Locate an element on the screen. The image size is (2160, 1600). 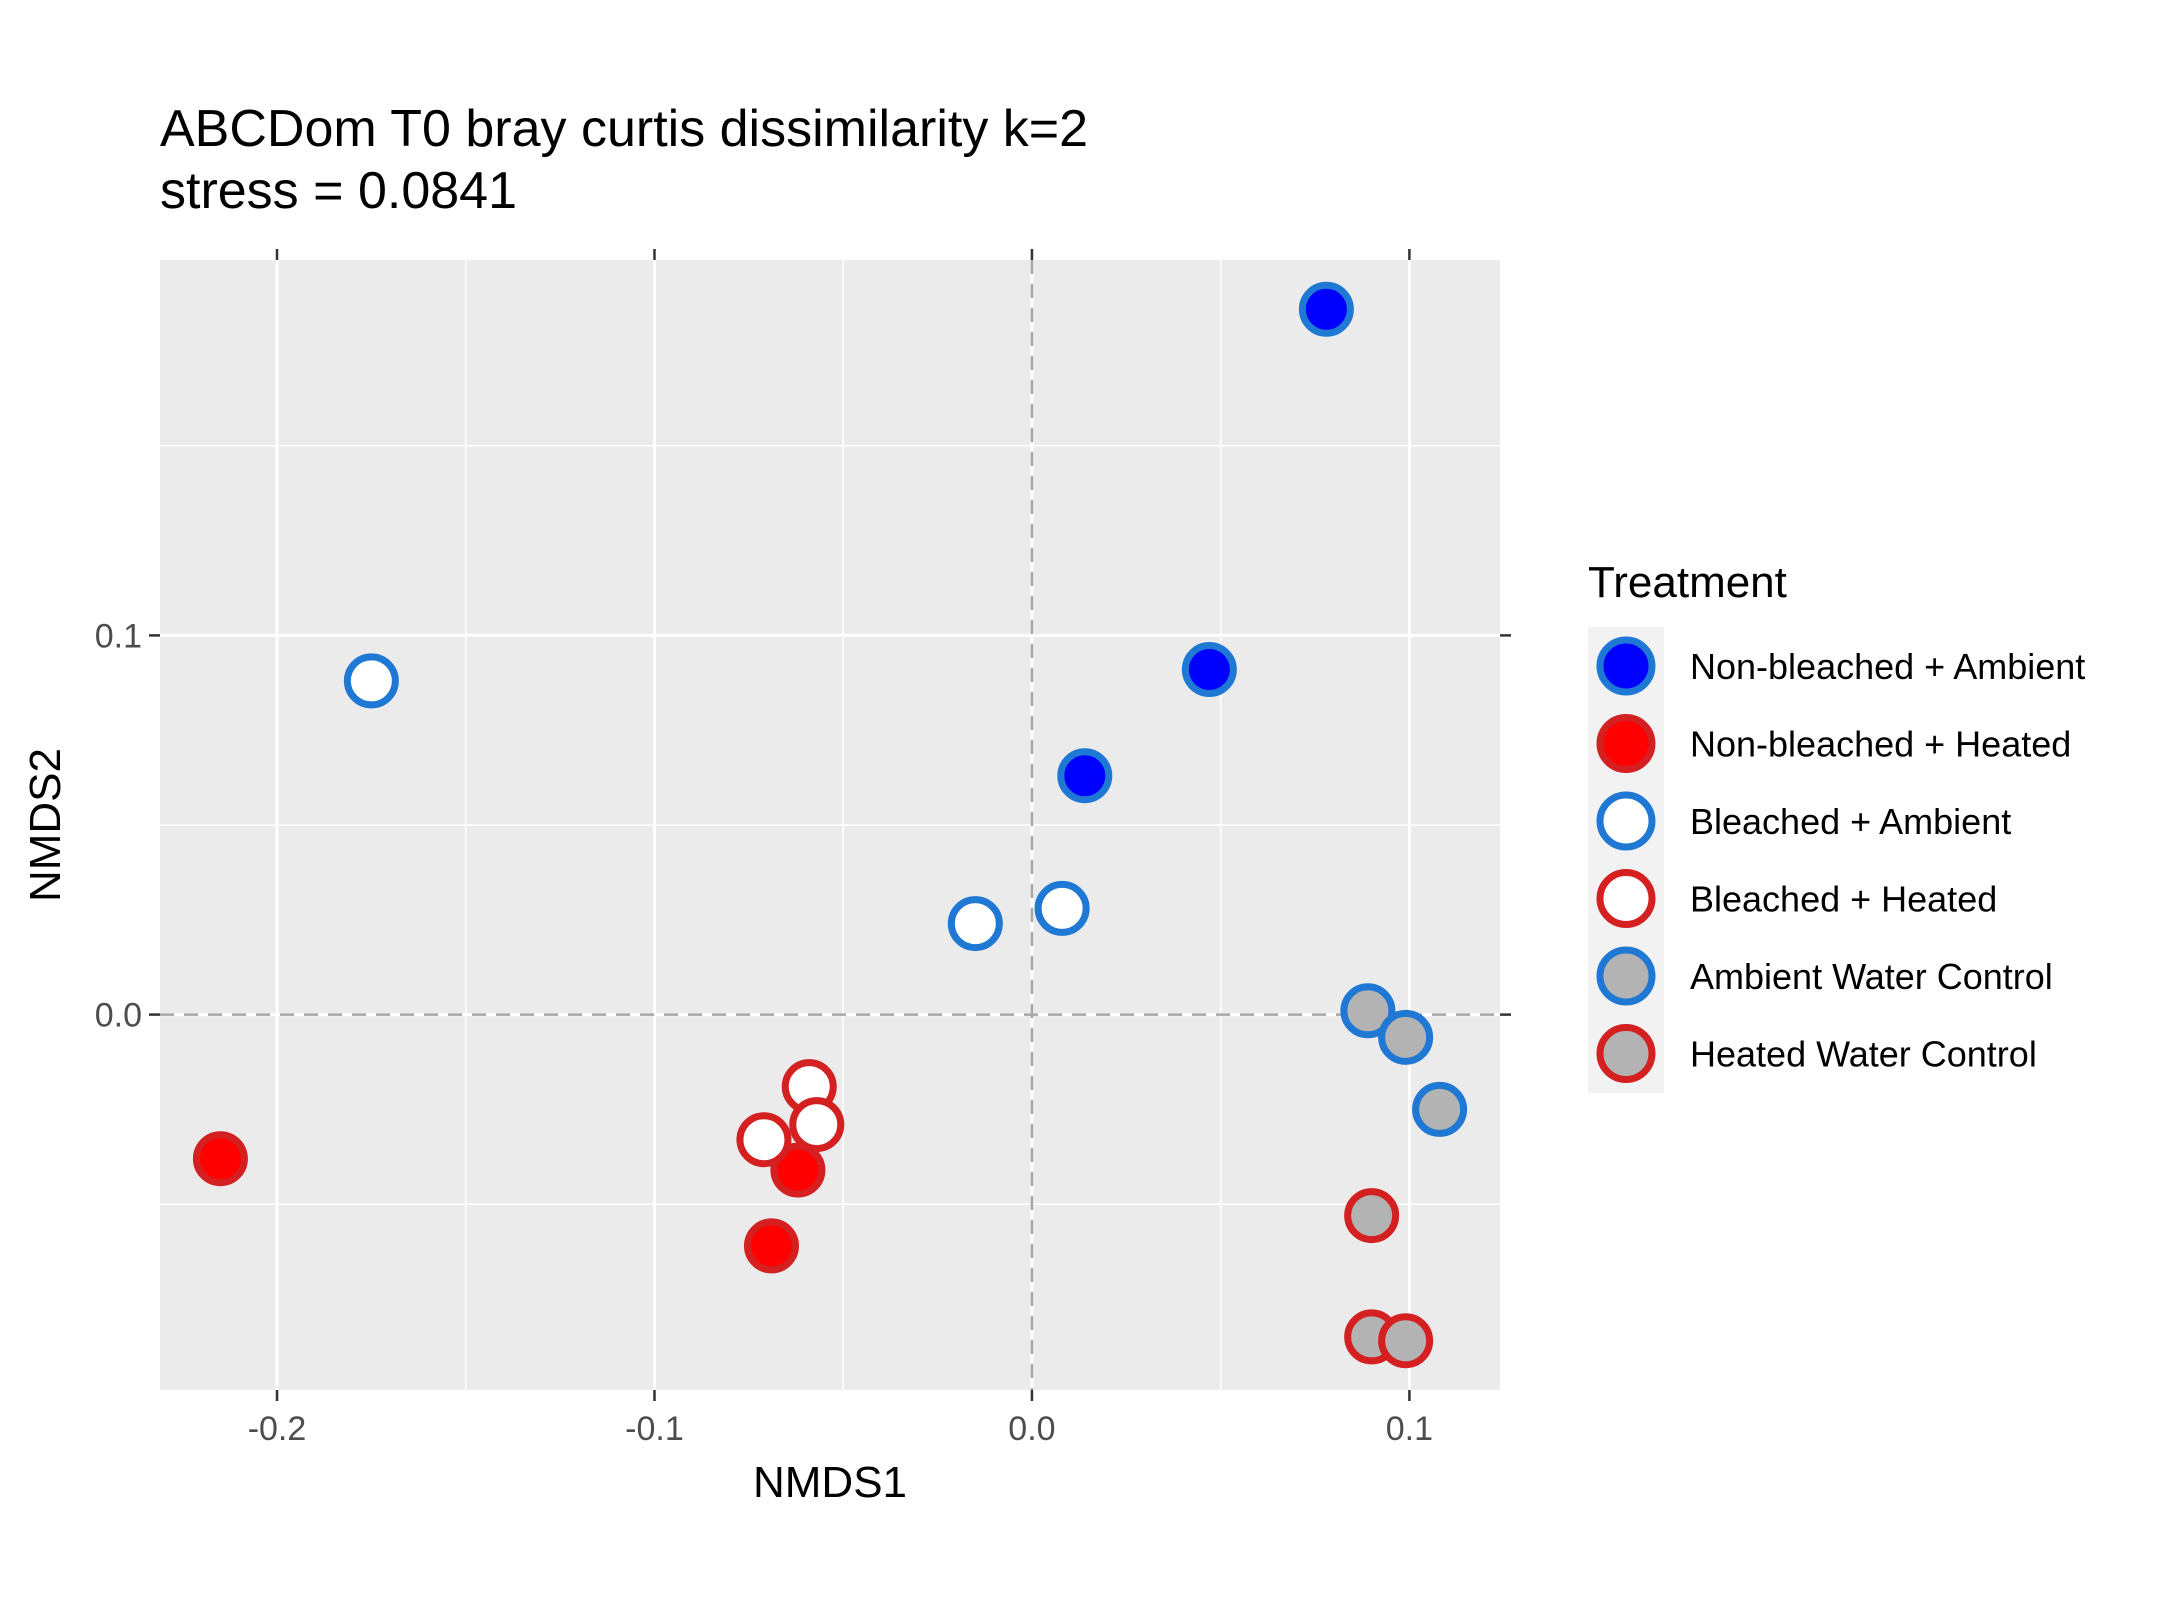
legend-label-2: Bleached + Ambient is located at coordinates (1850, 821).